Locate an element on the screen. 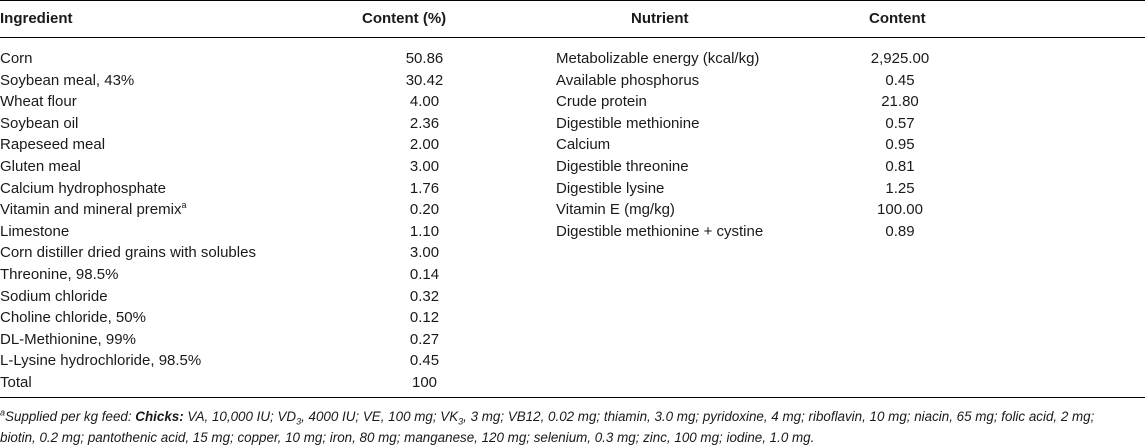 The height and width of the screenshot is (448, 1145). ingredient-content-value: 1.10 is located at coordinates (424, 232).